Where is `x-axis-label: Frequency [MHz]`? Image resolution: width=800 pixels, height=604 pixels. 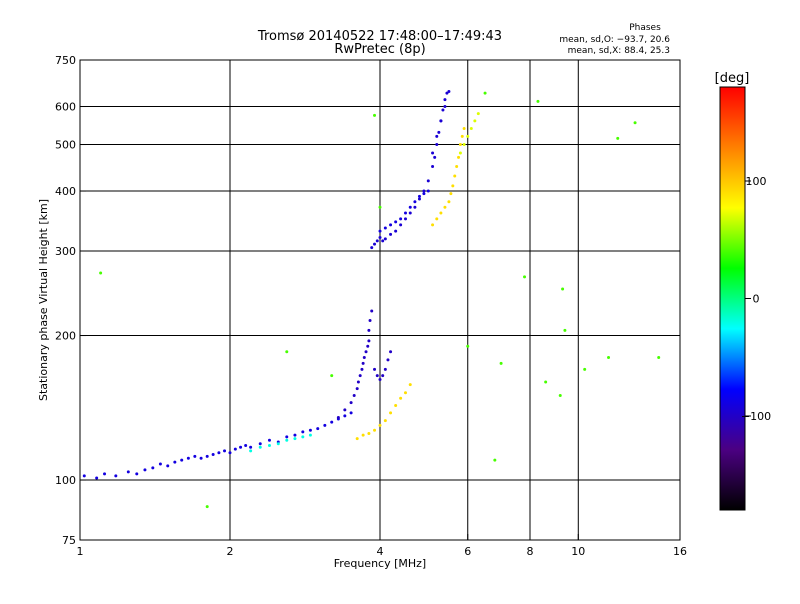 x-axis-label: Frequency [MHz] is located at coordinates (380, 563).